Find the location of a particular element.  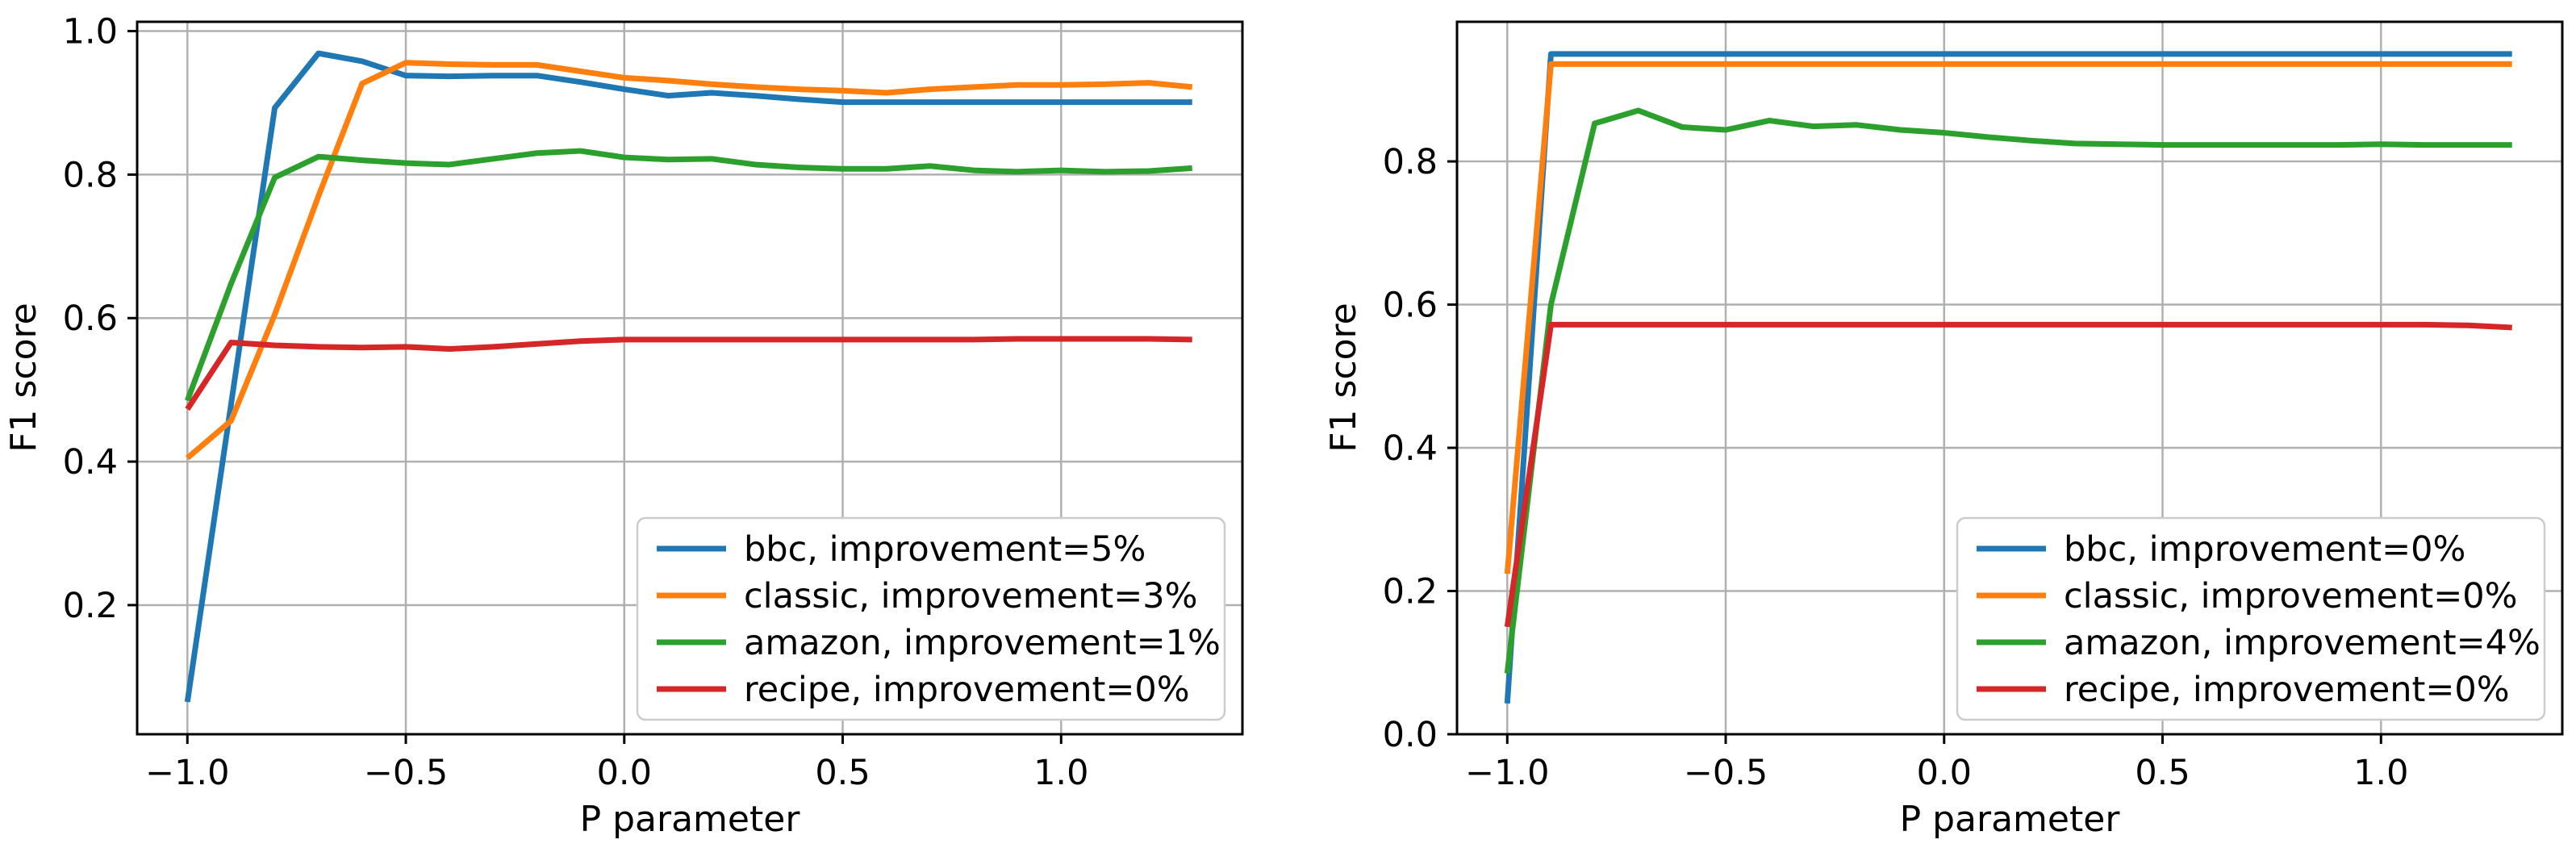

series-line-amazon is located at coordinates (688, 275).